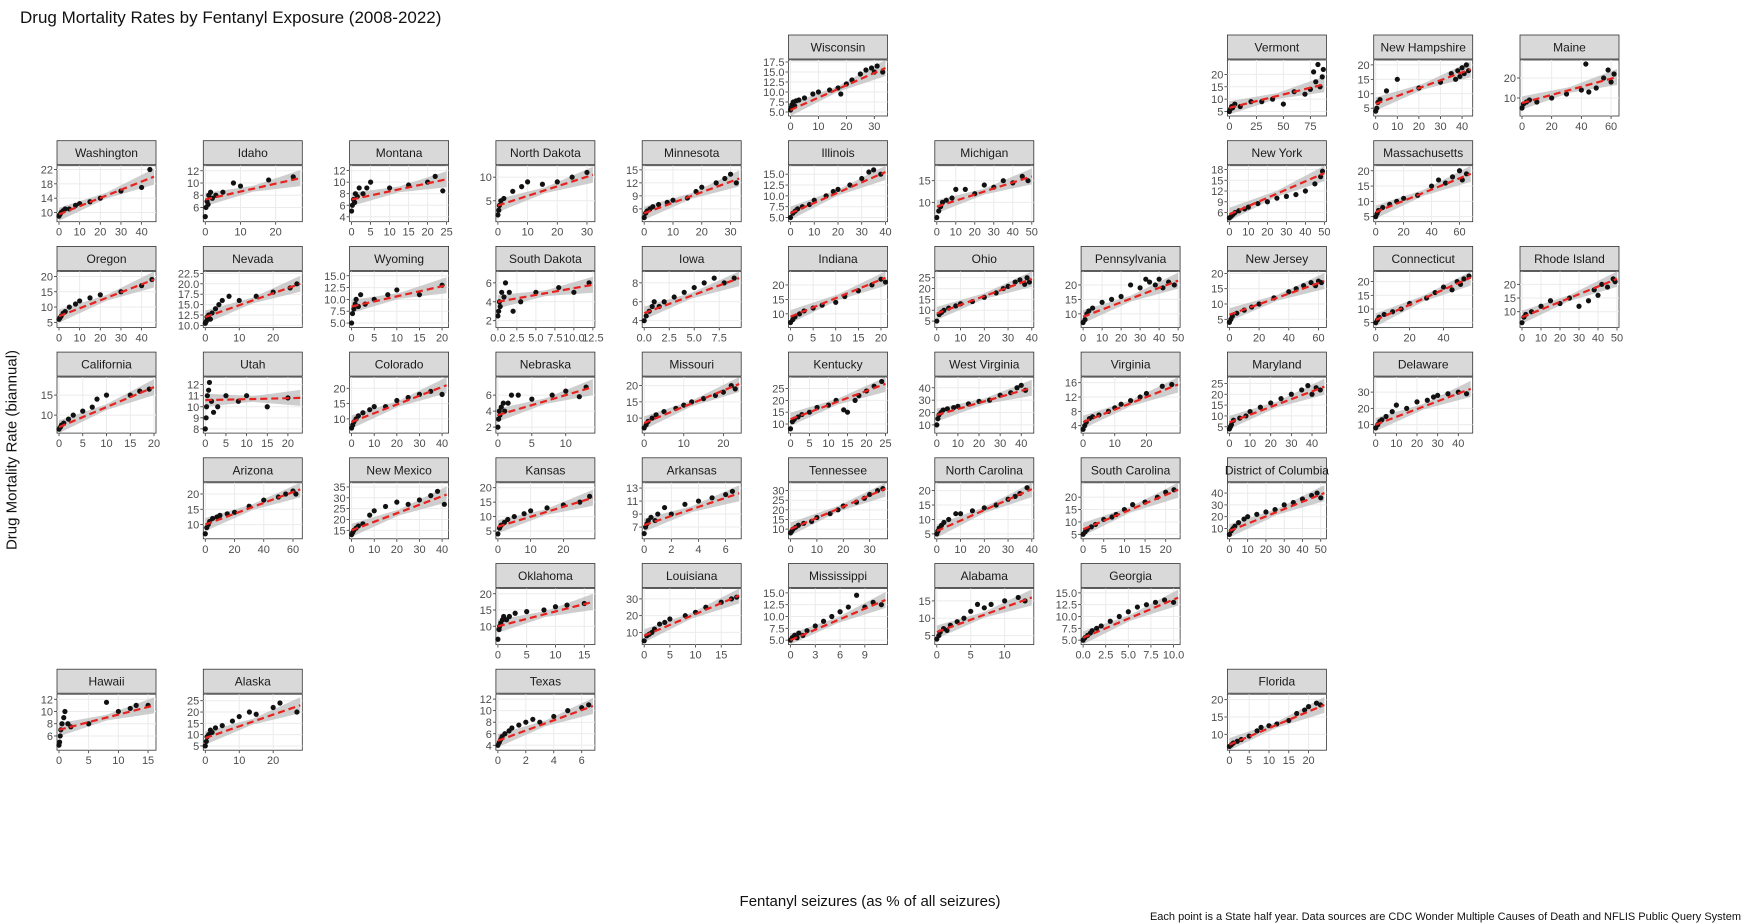 The height and width of the screenshot is (924, 1741). Describe the element at coordinates (489, 396) in the screenshot. I see `y-tick-label: 6` at that location.